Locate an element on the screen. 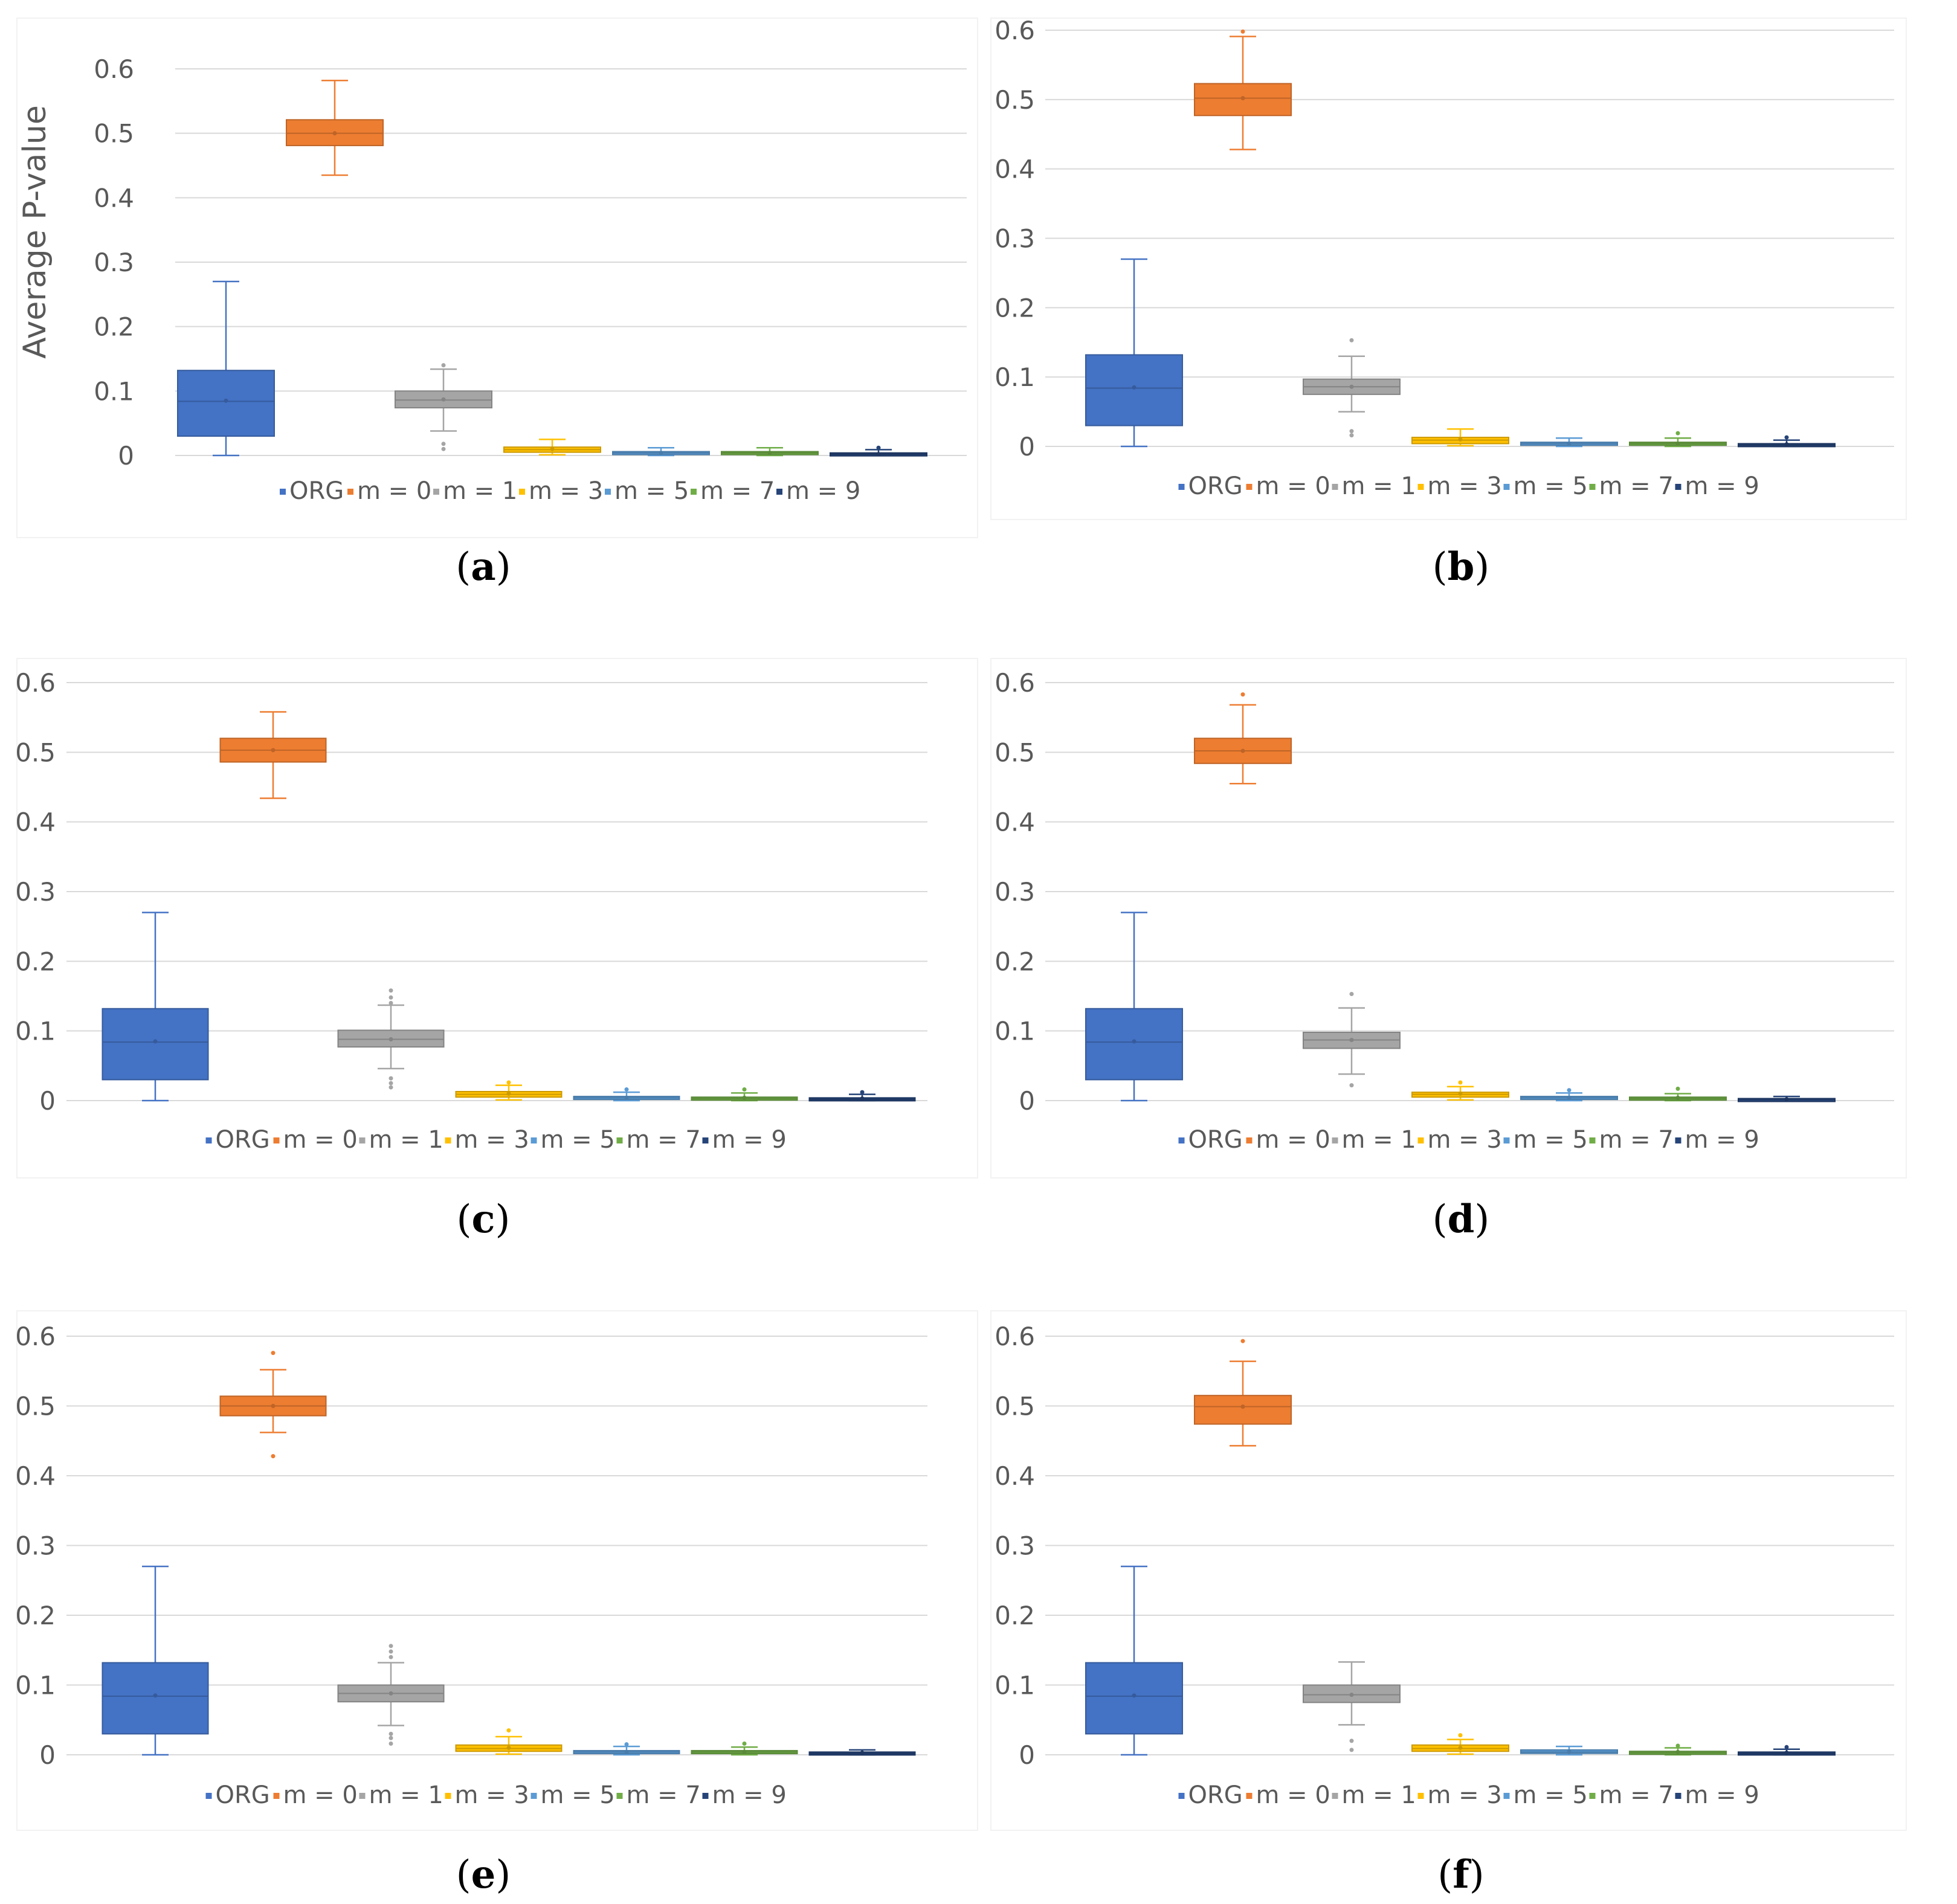 The image size is (1957, 1904). legend-entry: ORG is located at coordinates (1215, 486).